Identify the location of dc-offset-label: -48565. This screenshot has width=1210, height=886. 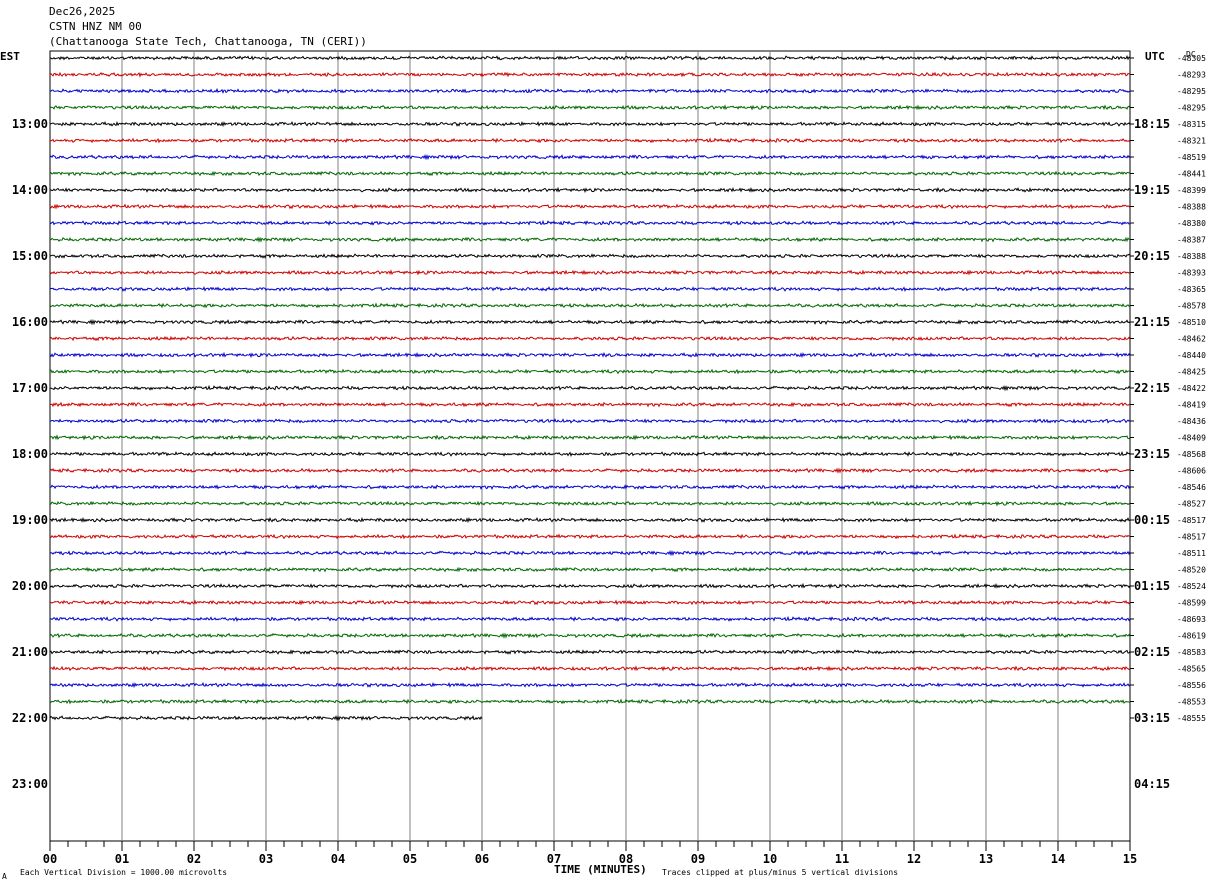
(1191, 669).